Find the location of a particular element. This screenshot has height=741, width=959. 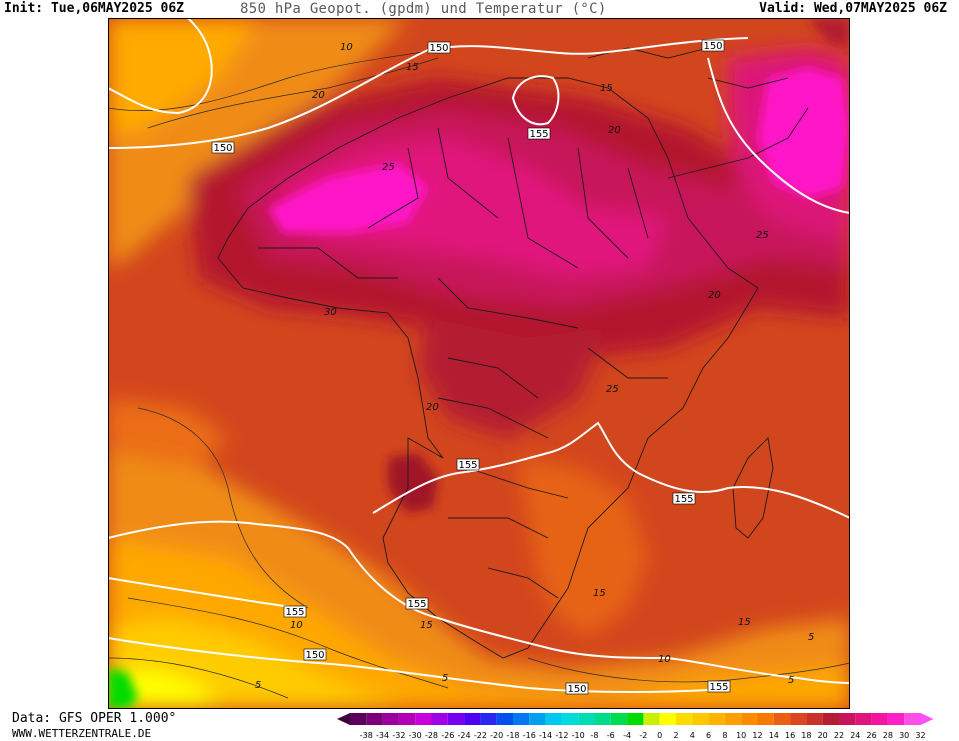

legend-tick-label: 8 is located at coordinates (724, 735).